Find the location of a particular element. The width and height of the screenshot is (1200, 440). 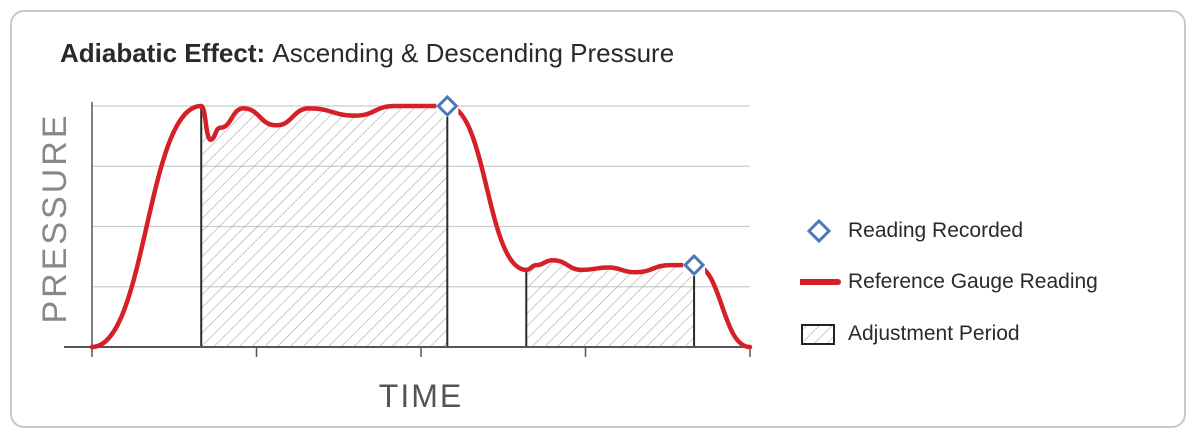

hatched-box-icon is located at coordinates (821, 334).